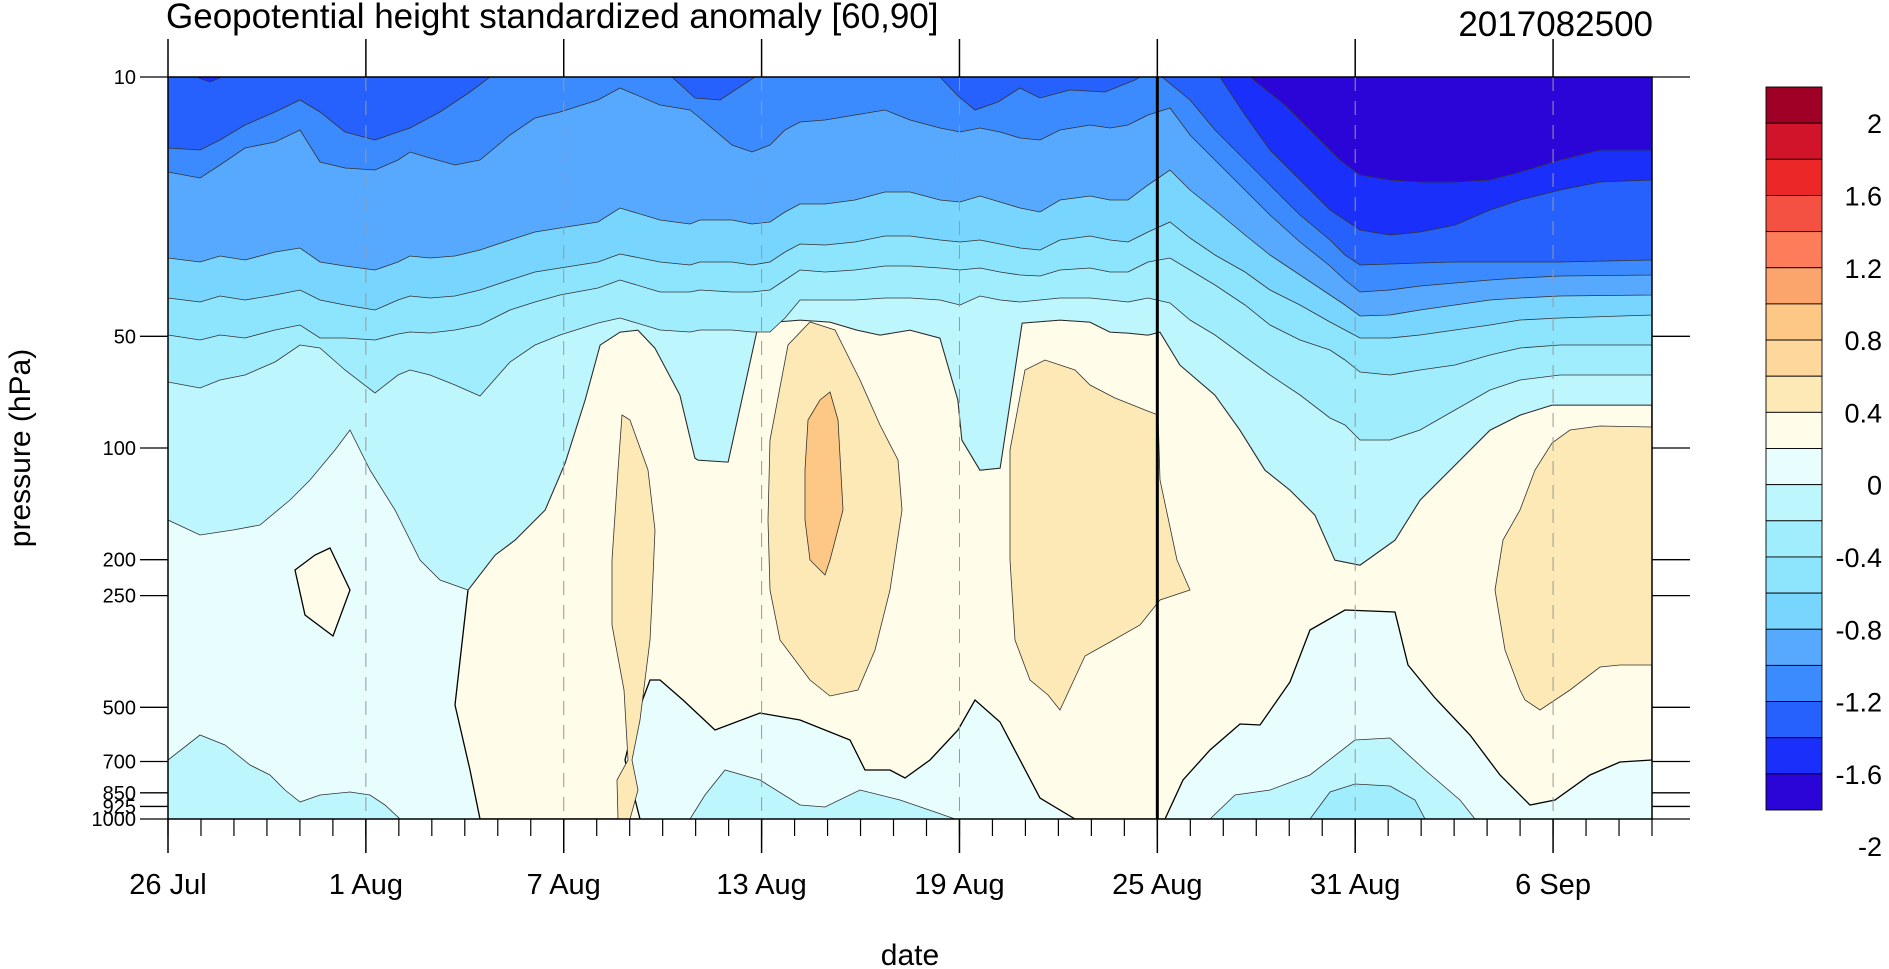 The width and height of the screenshot is (1889, 969). I want to click on fill-neg-0-4-lowermid, so click(822, 794).